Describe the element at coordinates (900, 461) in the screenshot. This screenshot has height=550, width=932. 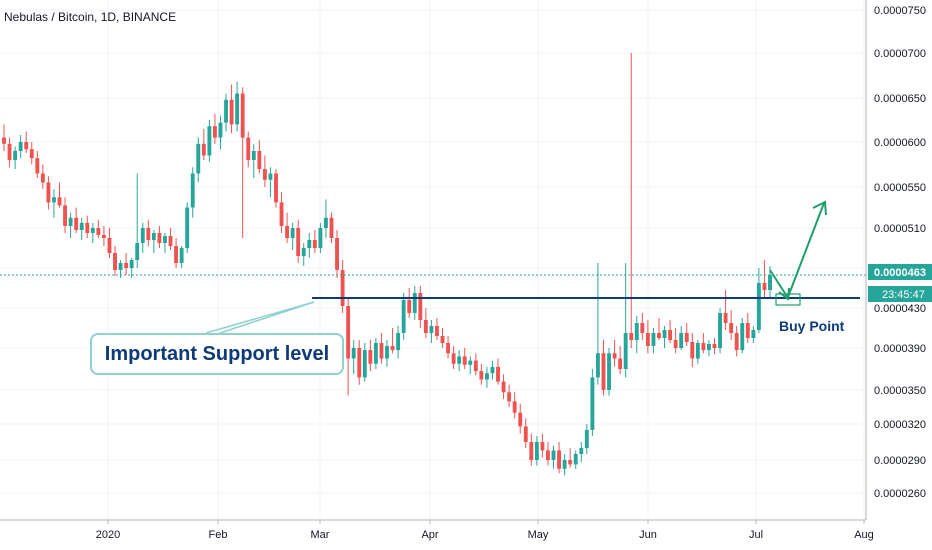
I see `y-tick-label: 0.0000290` at that location.